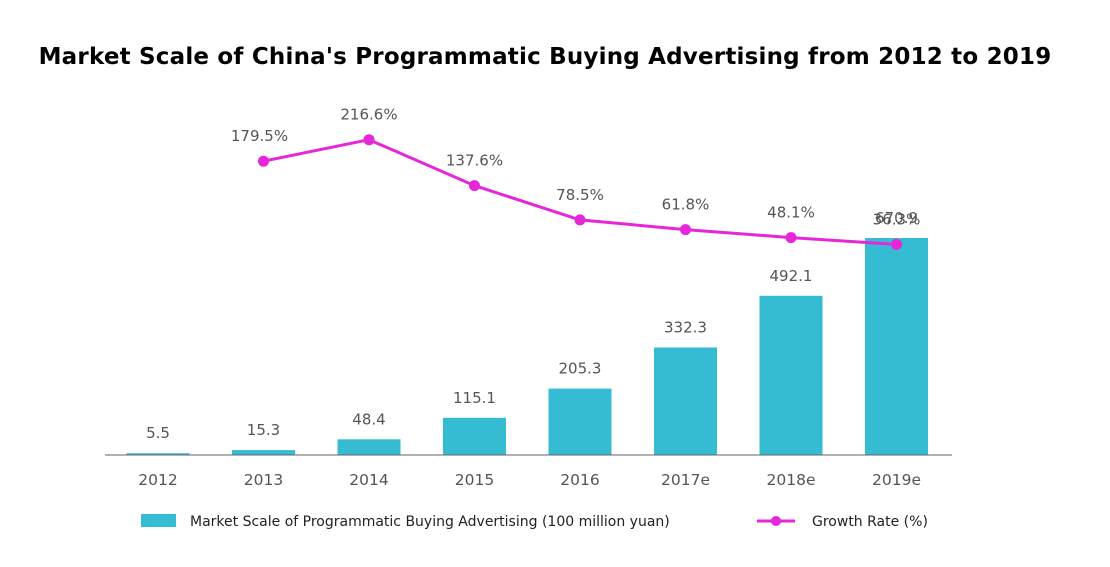 Image resolution: width=1110 pixels, height=567 pixels. Describe the element at coordinates (776, 521) in the screenshot. I see `legend-line-marker` at that location.